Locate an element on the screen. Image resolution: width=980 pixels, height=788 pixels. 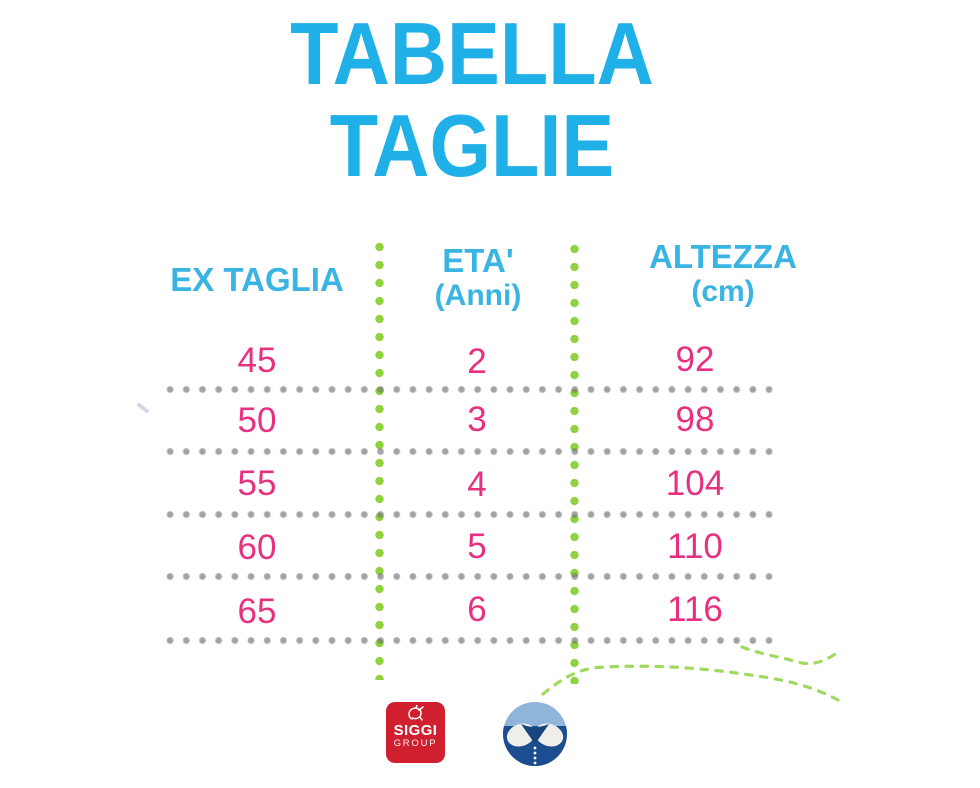
school-smock-collar-icon is located at coordinates (535, 734).